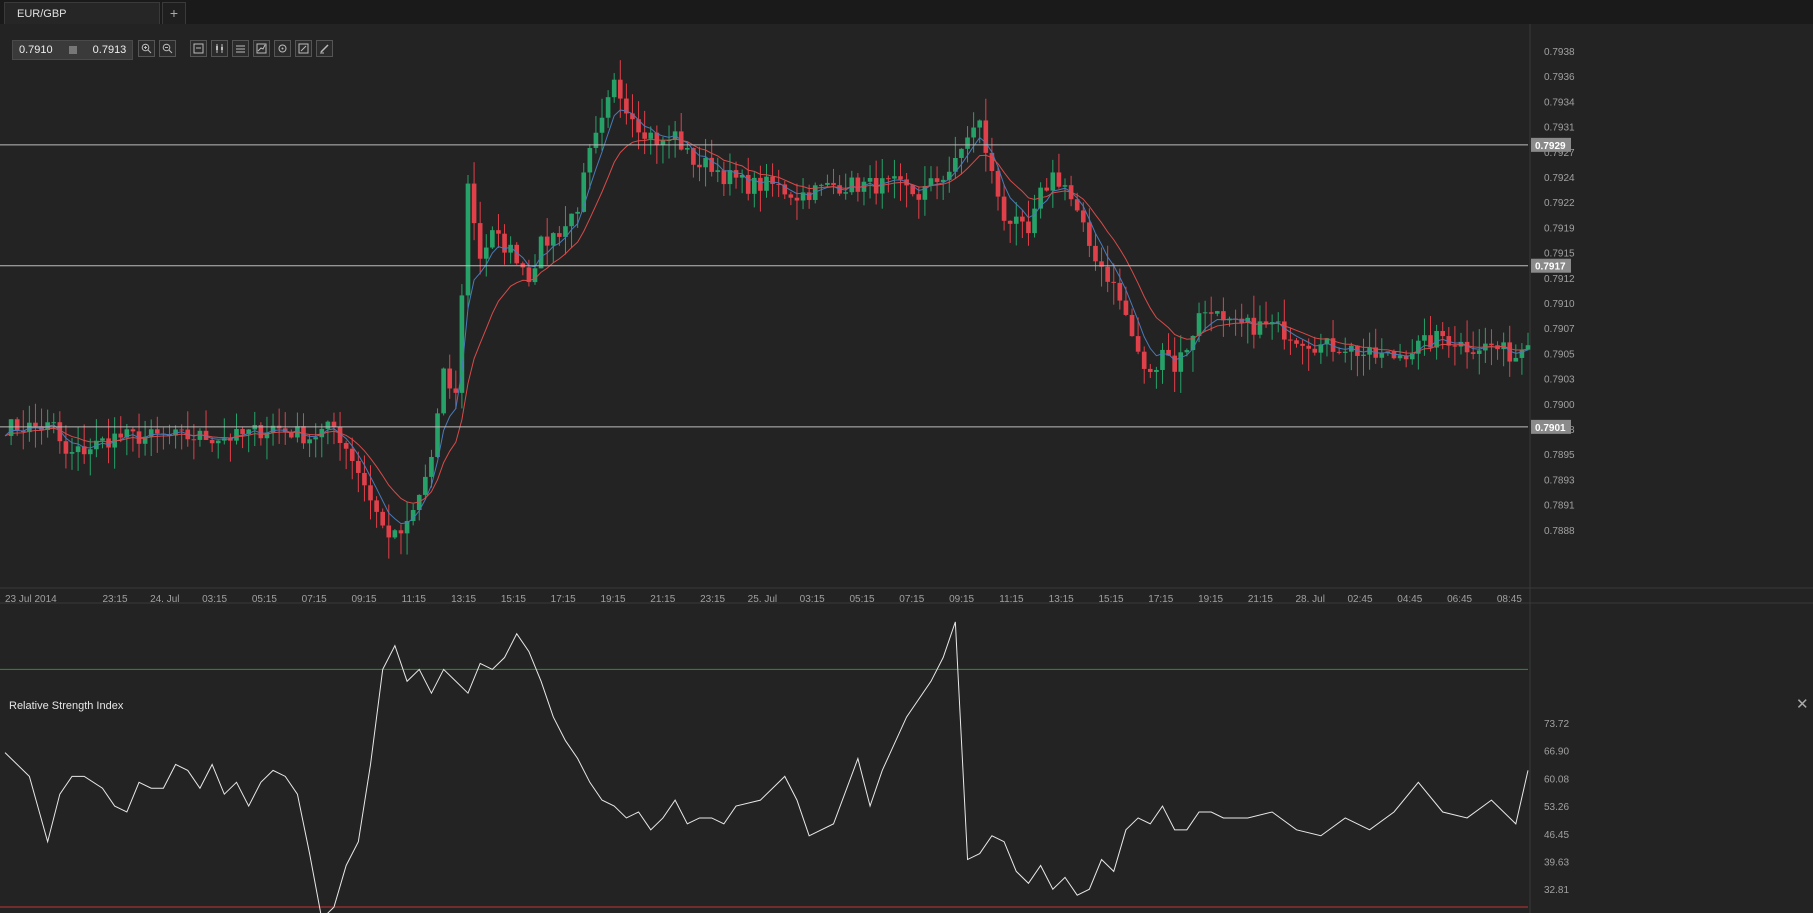  What do you see at coordinates (1359, 599) in the screenshot?
I see `time-tick-label: 02:45` at bounding box center [1359, 599].